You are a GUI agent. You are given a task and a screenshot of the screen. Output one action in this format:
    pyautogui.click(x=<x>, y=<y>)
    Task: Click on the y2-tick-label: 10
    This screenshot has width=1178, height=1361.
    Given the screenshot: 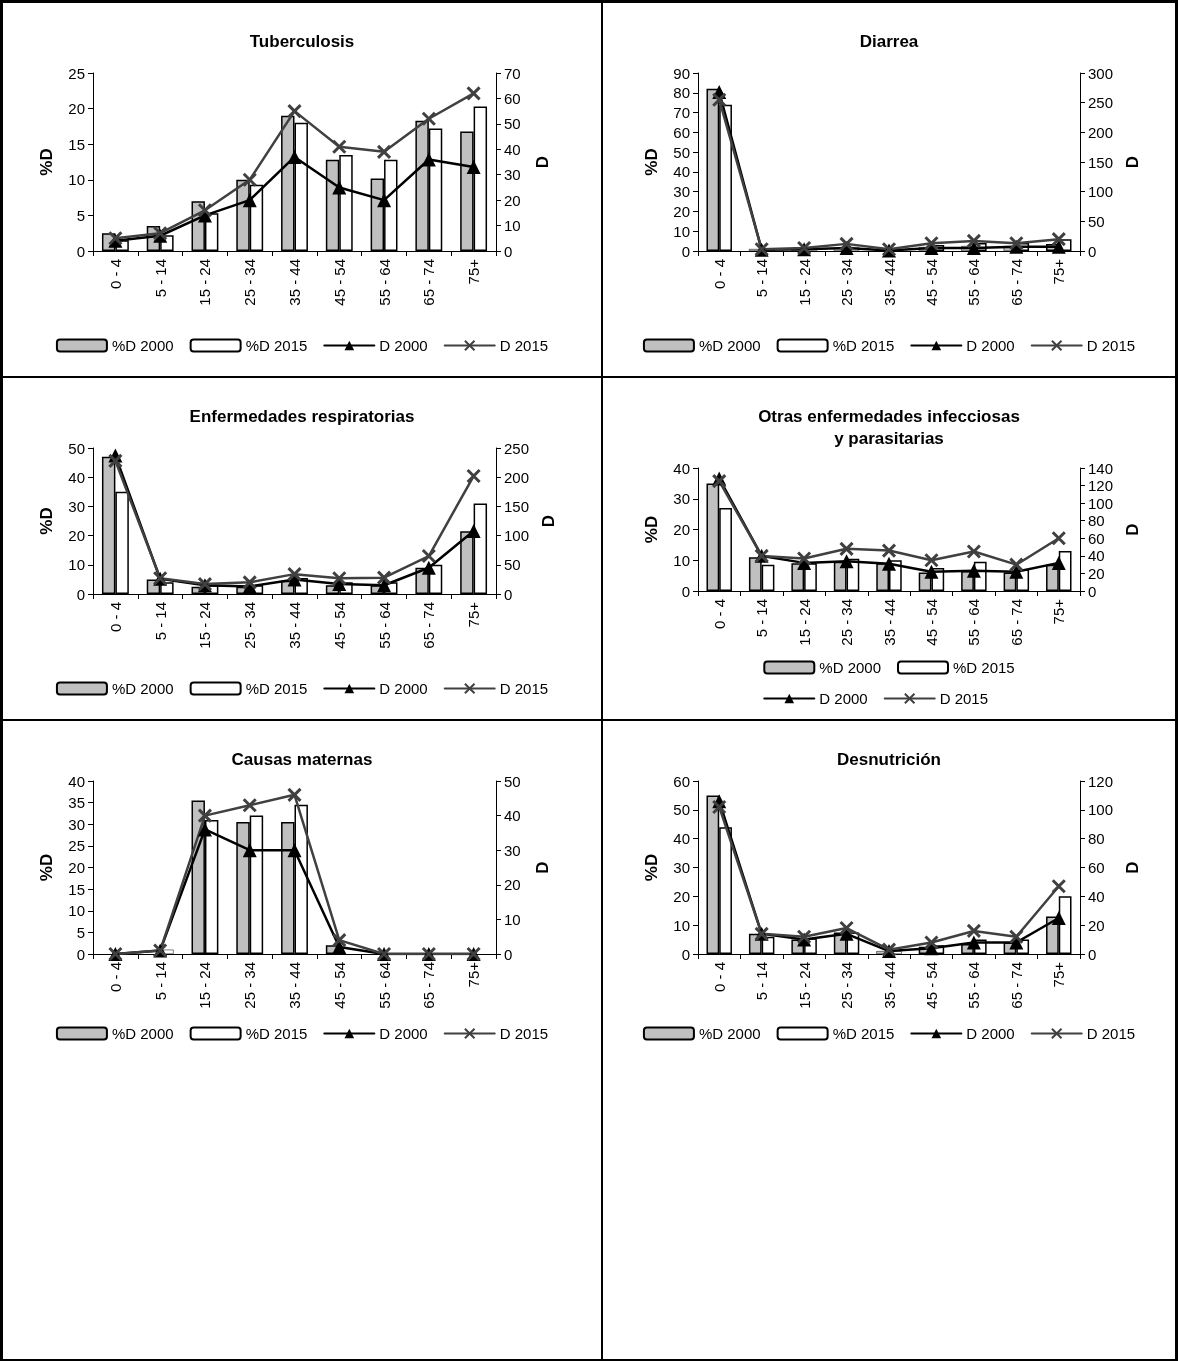 What is the action you would take?
    pyautogui.click(x=512, y=919)
    